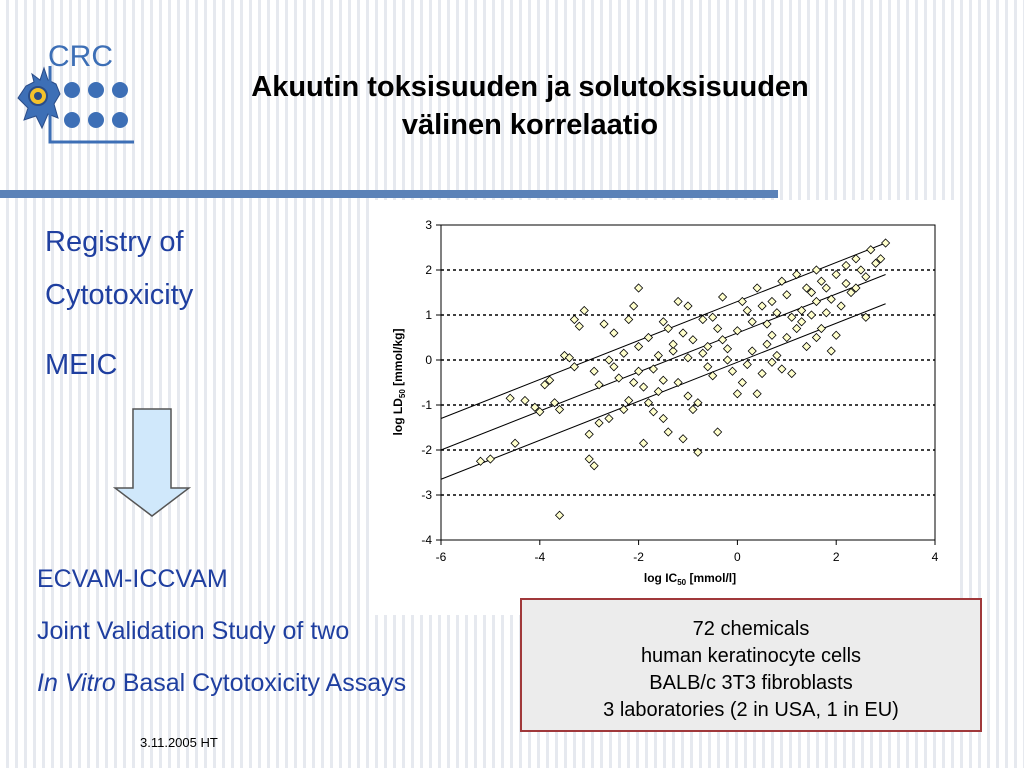  What do you see at coordinates (91, 105) in the screenshot?
I see `bracket-line` at bounding box center [91, 105].